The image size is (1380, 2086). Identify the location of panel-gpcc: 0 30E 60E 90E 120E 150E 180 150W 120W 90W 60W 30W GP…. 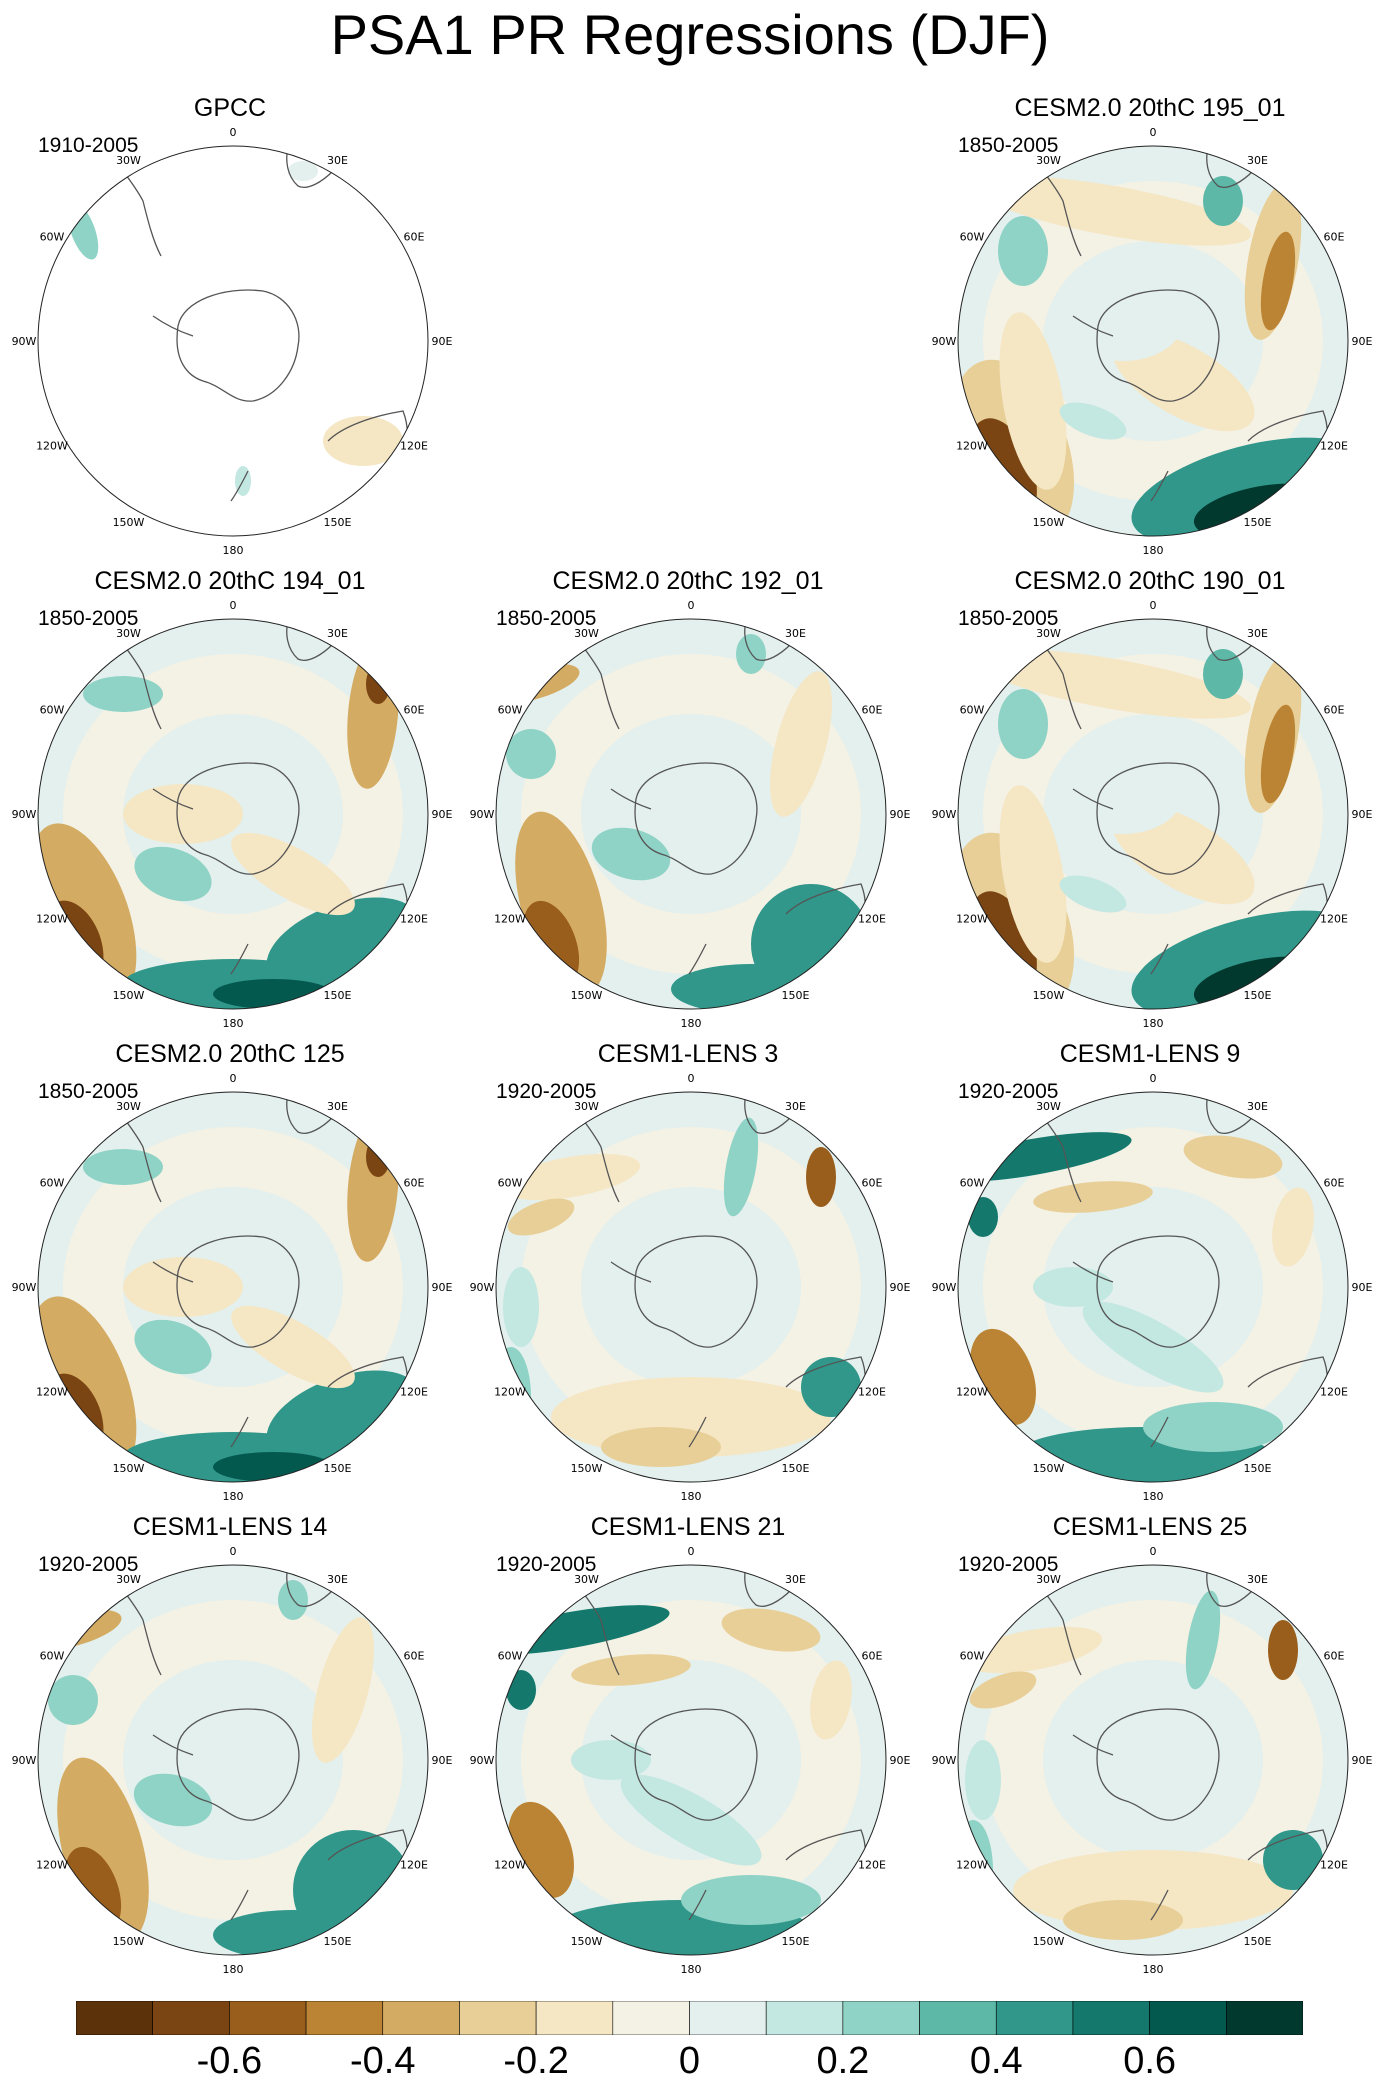
(230, 278).